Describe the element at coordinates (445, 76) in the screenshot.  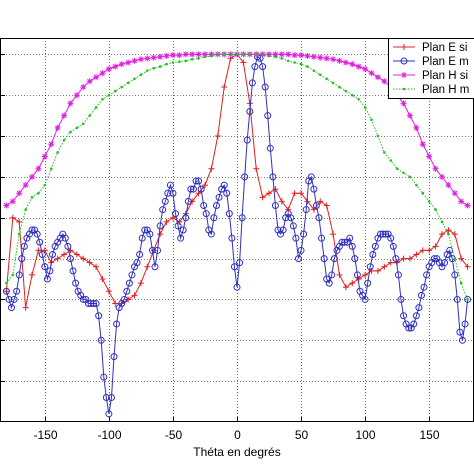
I see `legend-label: Plan H si` at that location.